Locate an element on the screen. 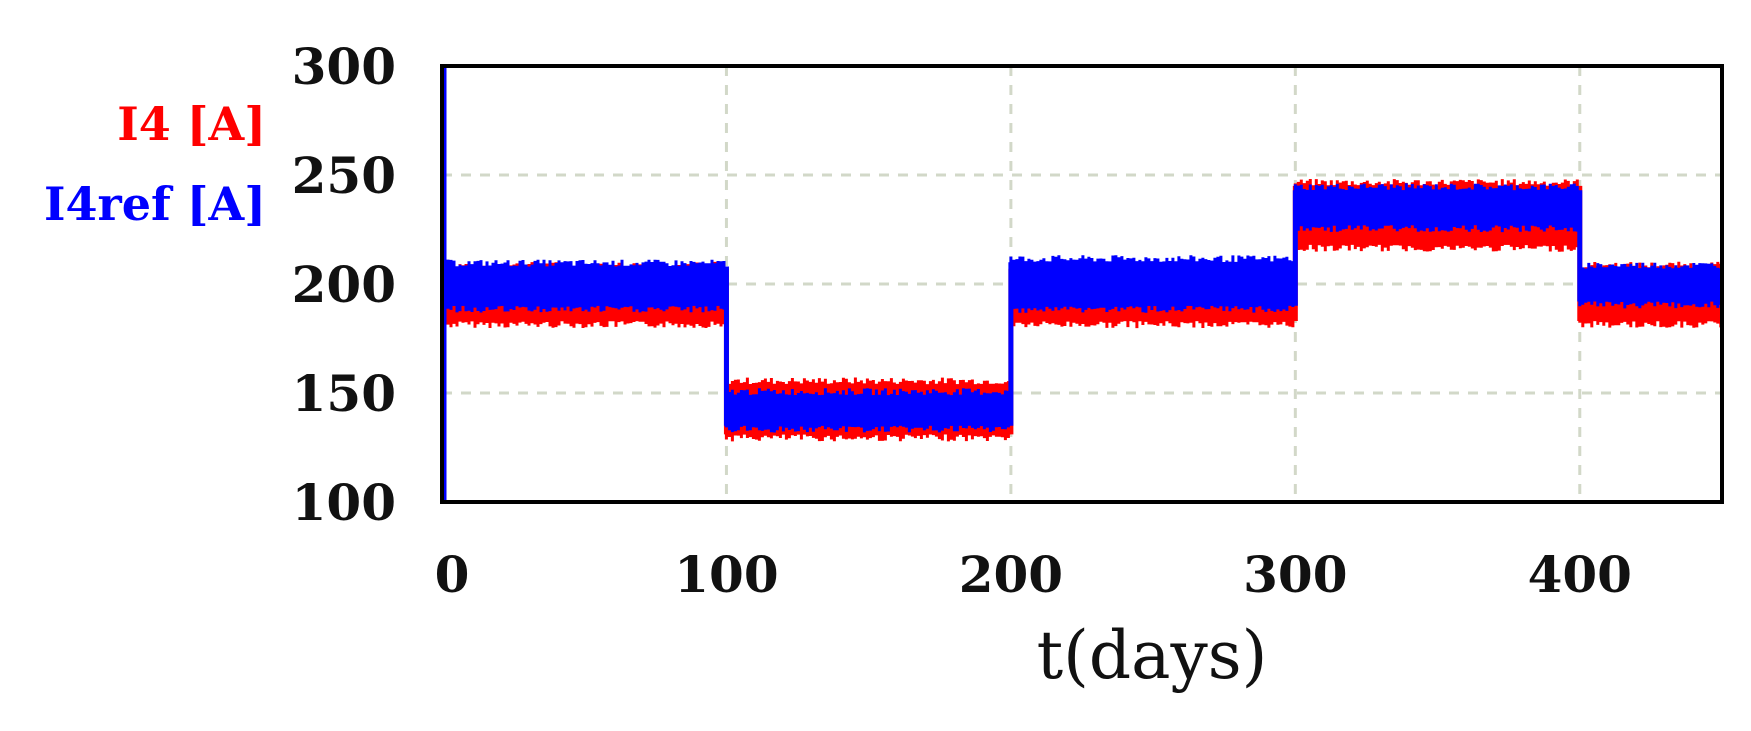  y-tick-label: 100 is located at coordinates (344, 502).